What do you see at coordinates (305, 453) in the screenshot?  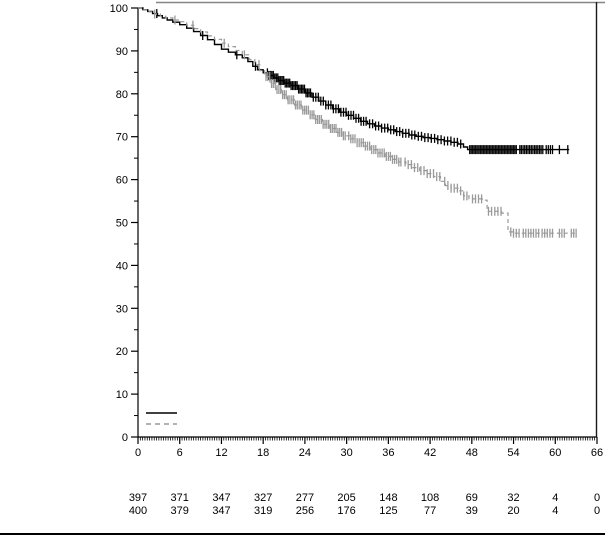 I see `x-tick-label: 24` at bounding box center [305, 453].